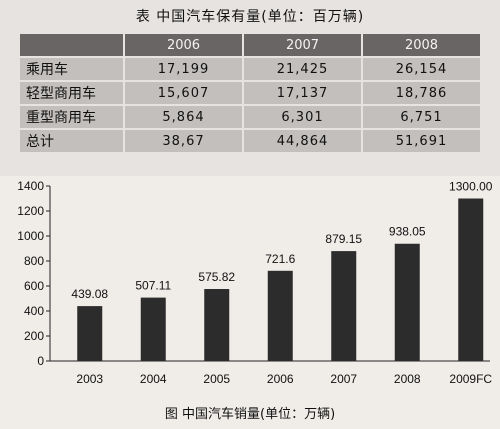 This screenshot has height=429, width=500. What do you see at coordinates (183, 117) in the screenshot?
I see `table-cell: 5,864` at bounding box center [183, 117].